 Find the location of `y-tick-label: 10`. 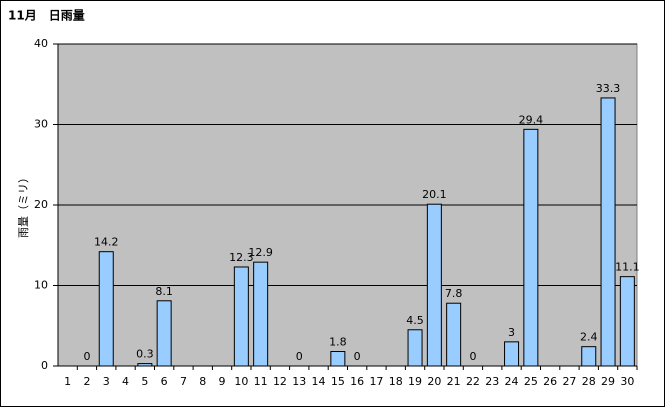

y-tick-label: 10 is located at coordinates (41, 285).